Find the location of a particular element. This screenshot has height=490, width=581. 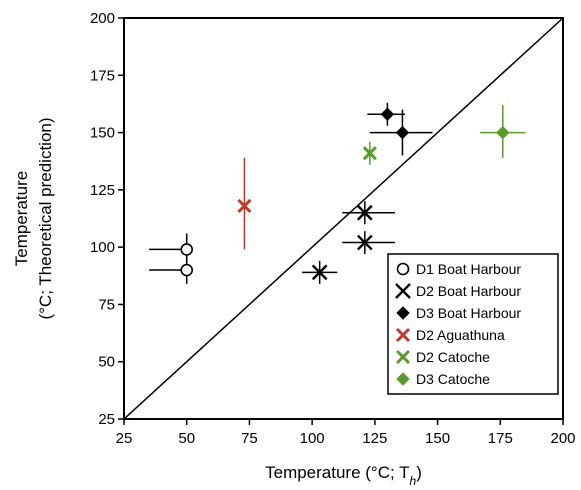

y-tick-label: 25 is located at coordinates (106, 419).